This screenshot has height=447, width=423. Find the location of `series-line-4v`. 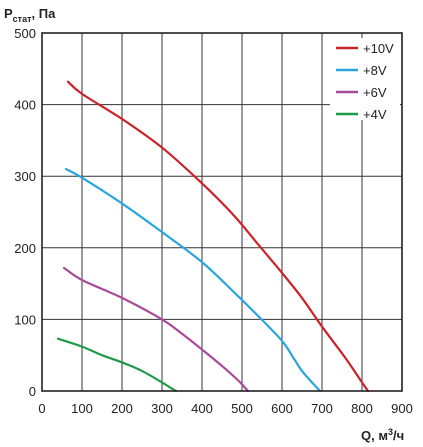

series-line-4v is located at coordinates (117, 365).